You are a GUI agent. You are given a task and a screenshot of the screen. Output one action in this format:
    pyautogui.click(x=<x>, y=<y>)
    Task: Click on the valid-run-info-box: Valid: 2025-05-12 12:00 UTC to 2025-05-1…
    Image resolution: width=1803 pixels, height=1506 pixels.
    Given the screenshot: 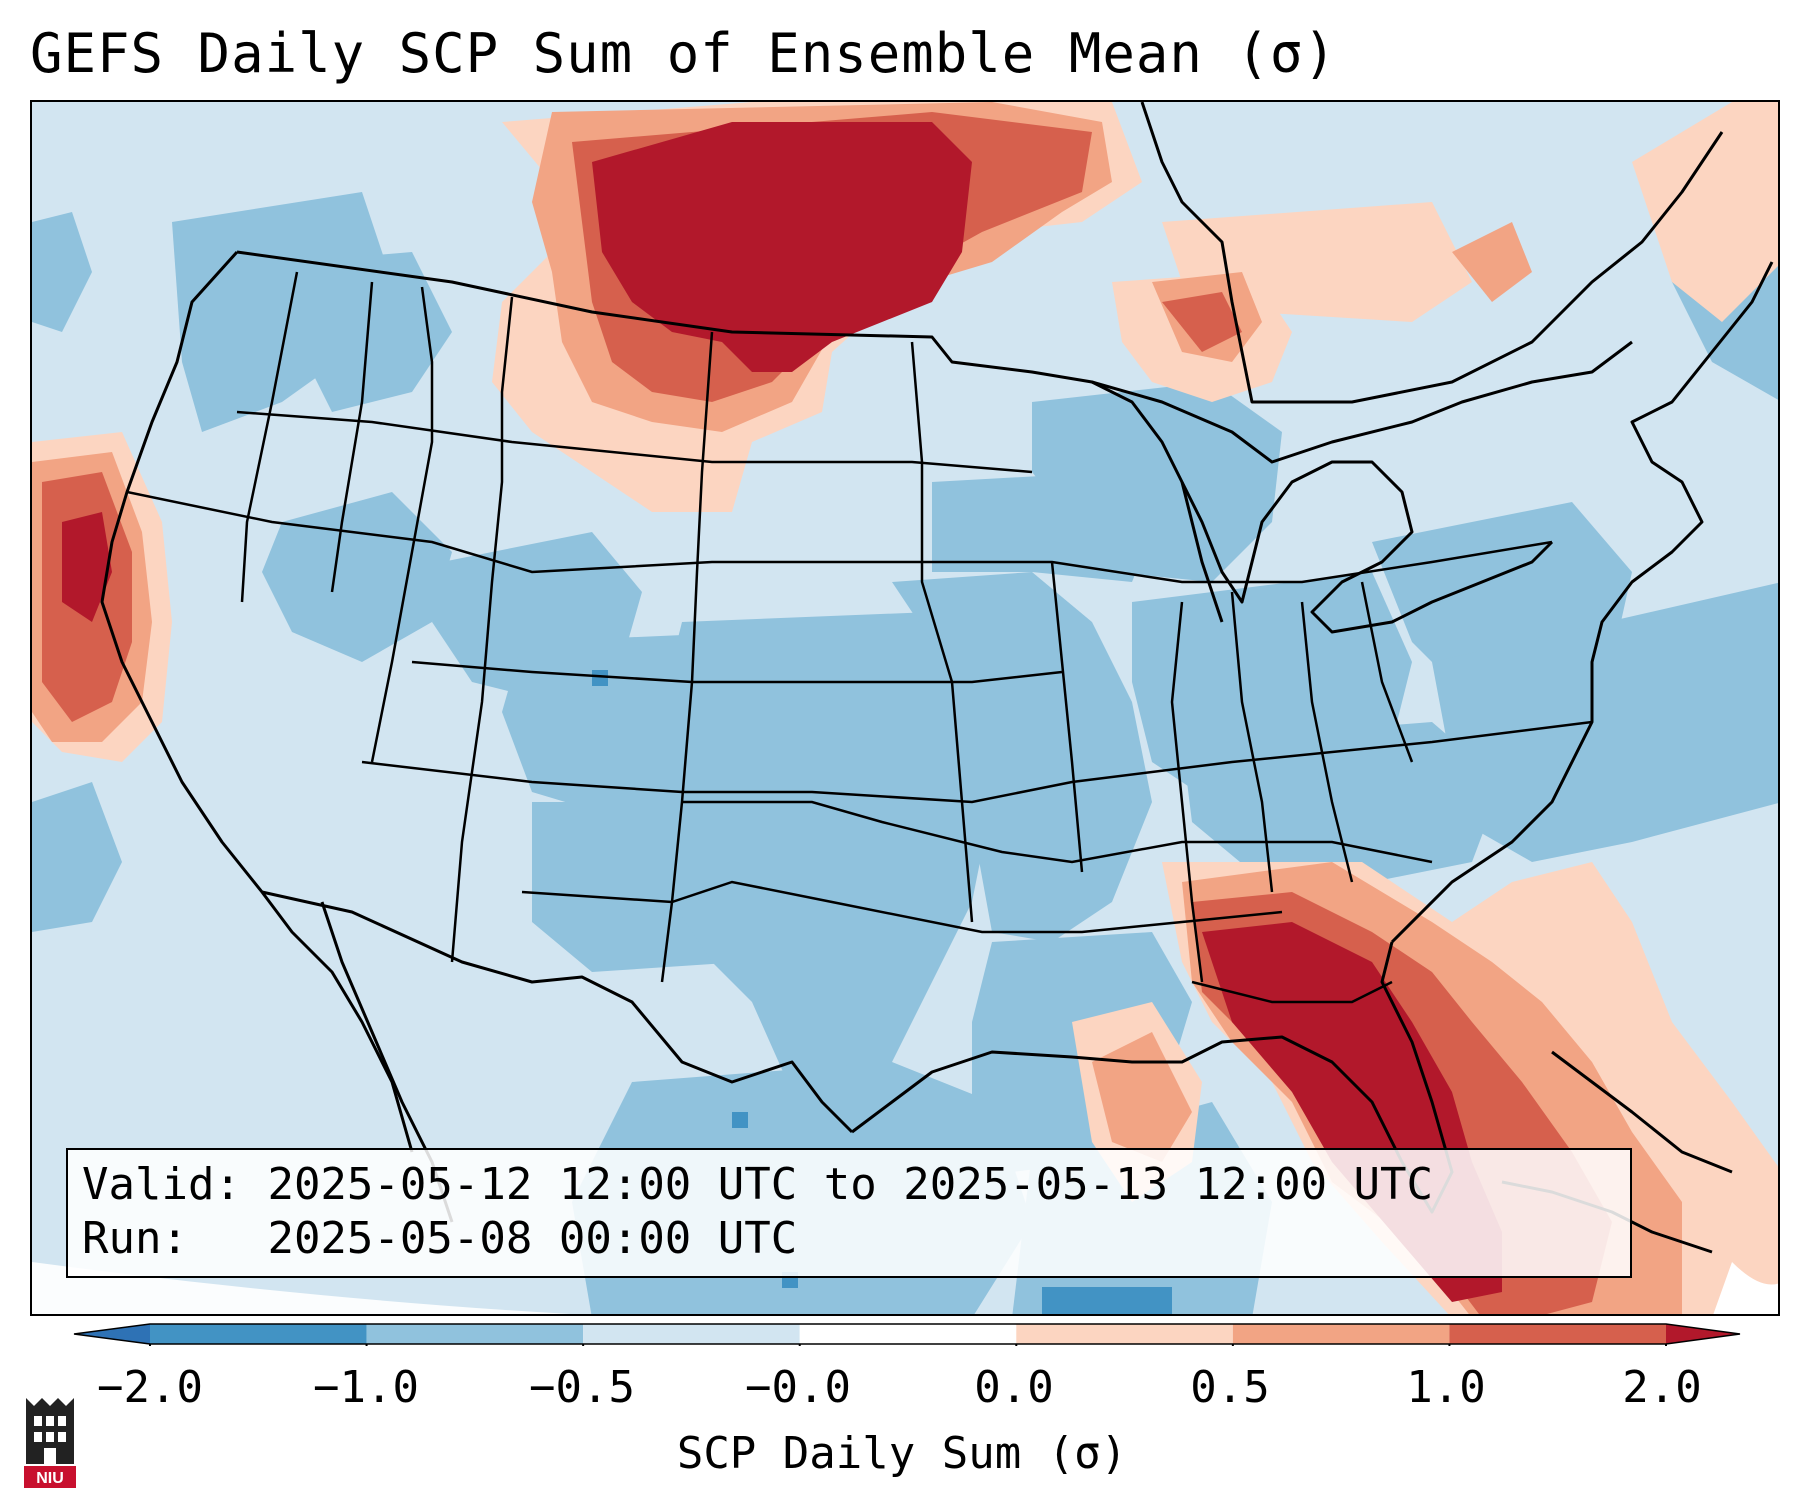 What is the action you would take?
    pyautogui.click(x=849, y=1213)
    